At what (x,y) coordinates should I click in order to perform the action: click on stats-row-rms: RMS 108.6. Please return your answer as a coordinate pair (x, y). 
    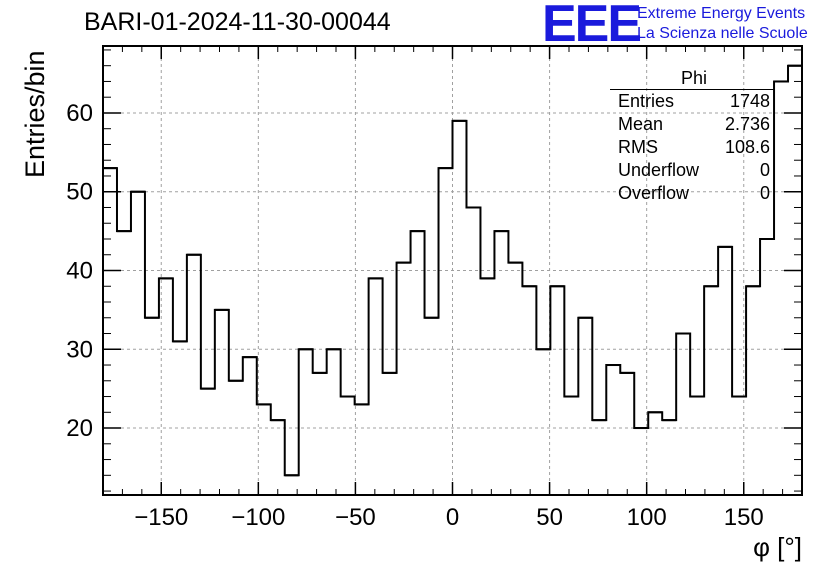
    Looking at the image, I should click on (692, 147).